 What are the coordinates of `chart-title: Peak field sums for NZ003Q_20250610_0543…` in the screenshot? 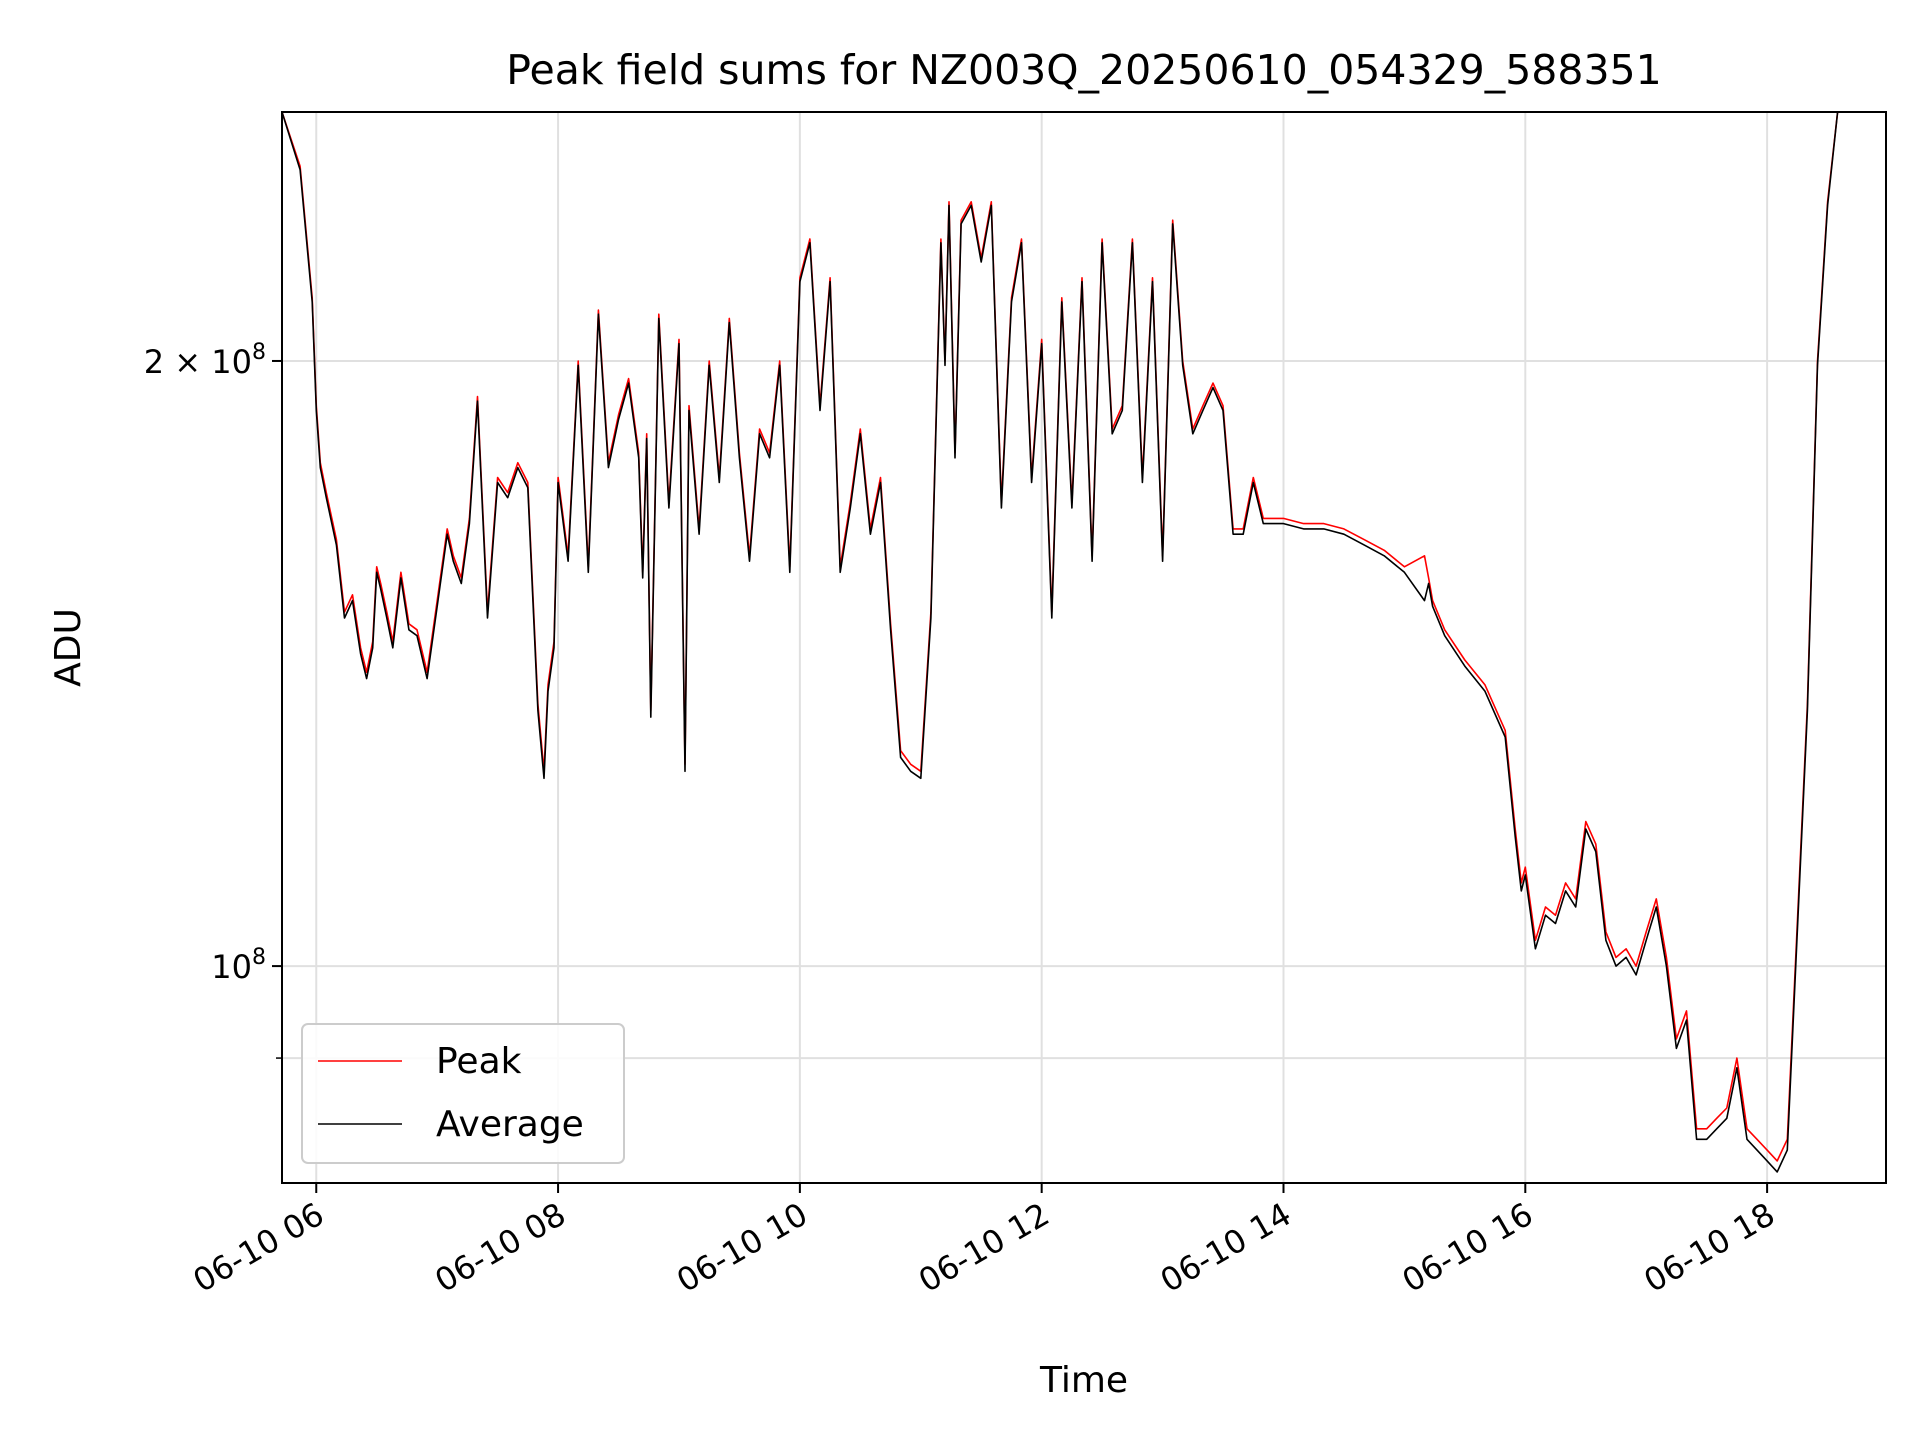 It's located at (1083, 70).